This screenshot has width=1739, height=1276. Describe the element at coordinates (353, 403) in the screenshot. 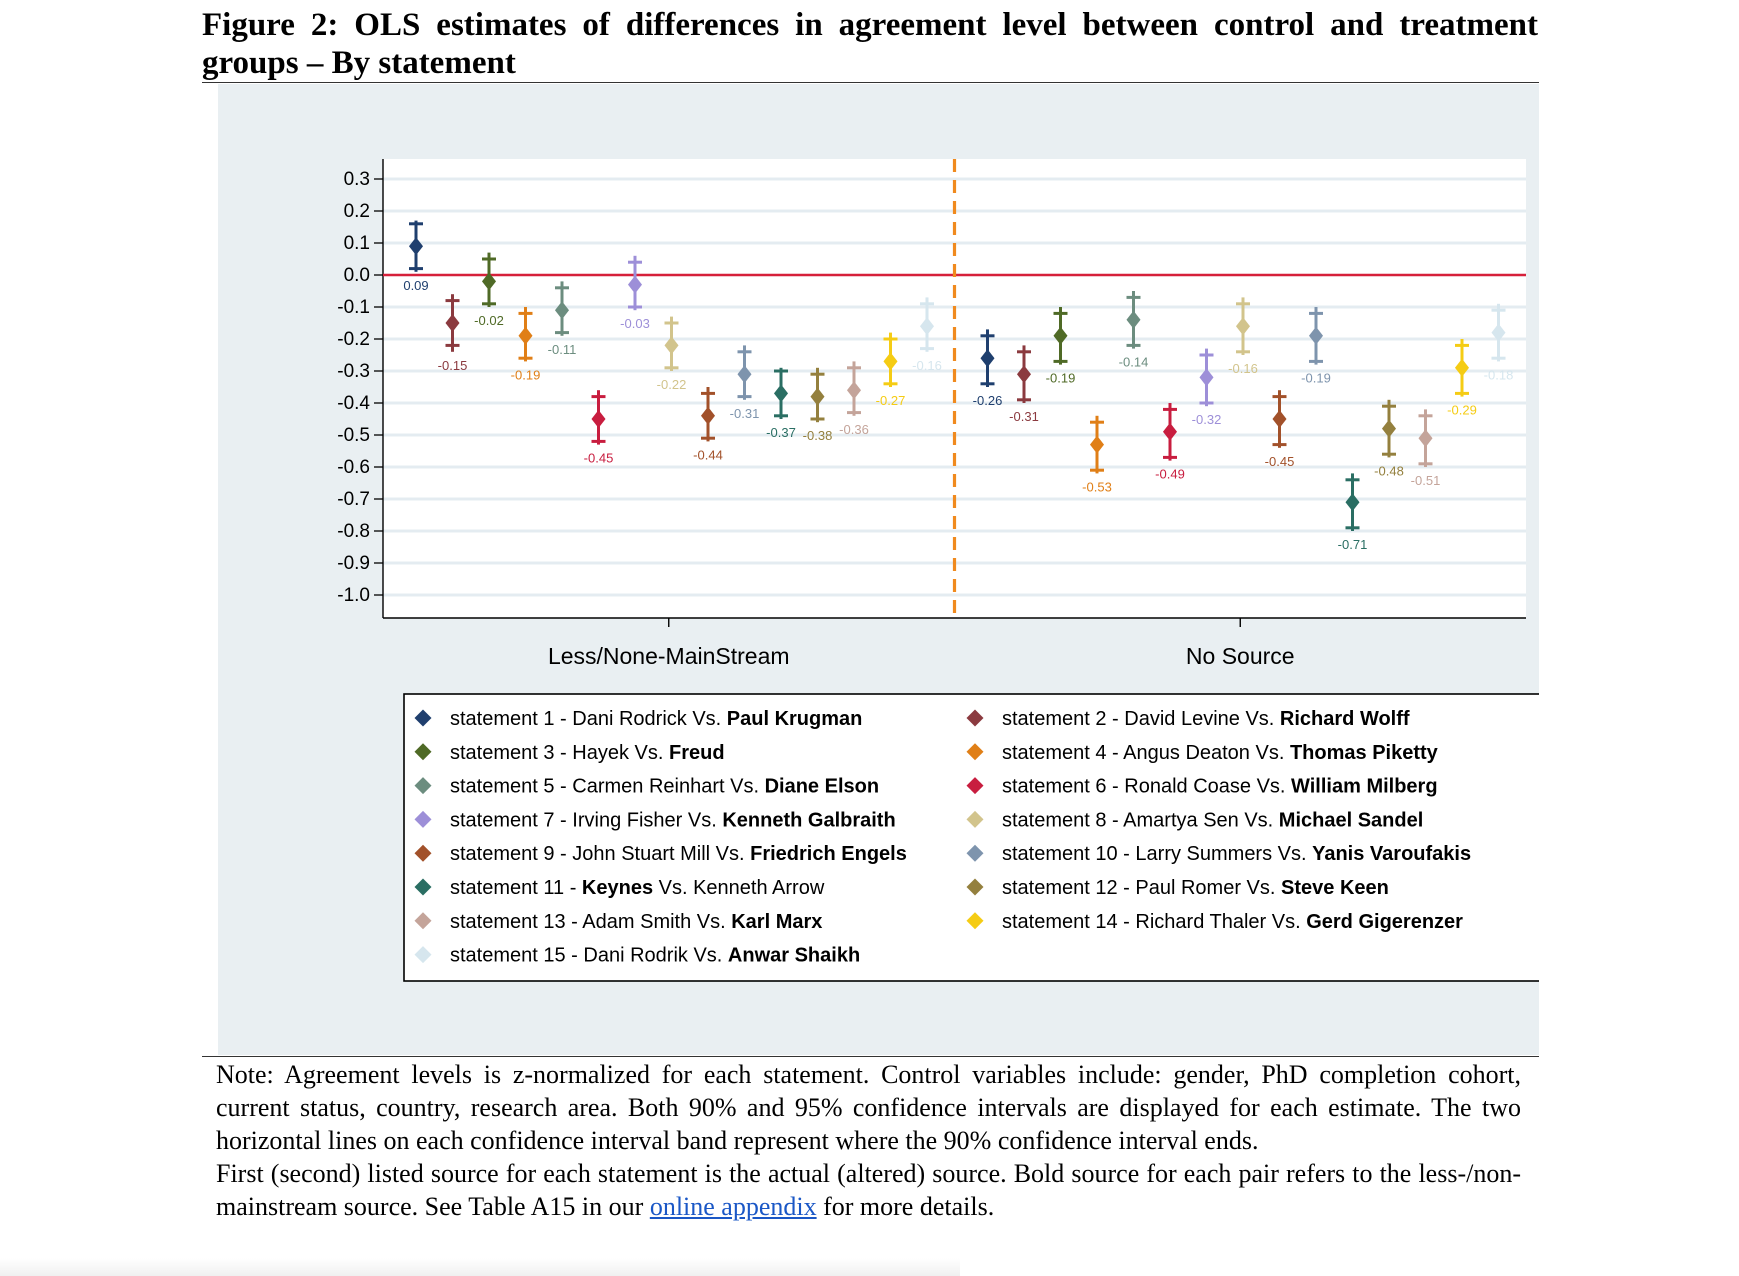

I see `y-tick-label: -0.4` at that location.